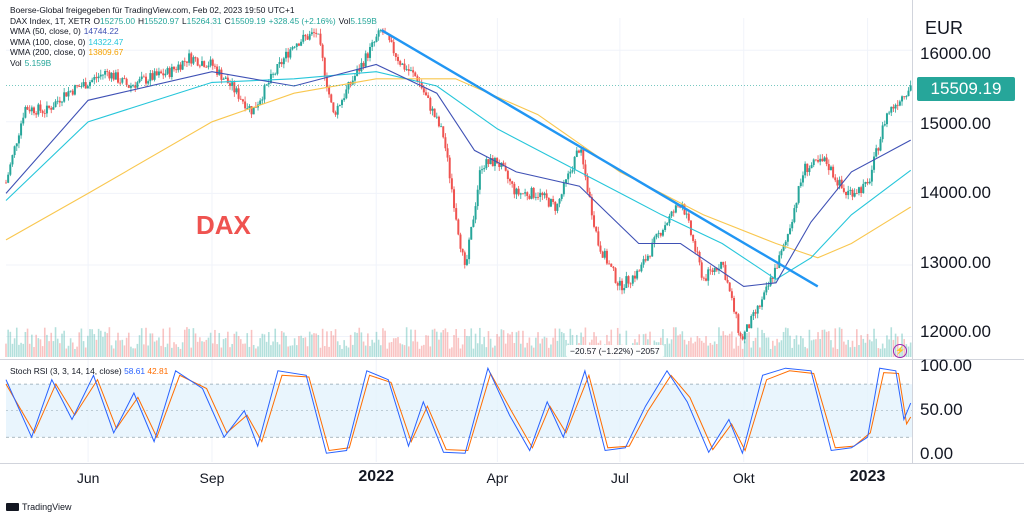  Describe the element at coordinates (248, 20) in the screenshot. I see `close-value: 15509.19` at that location.